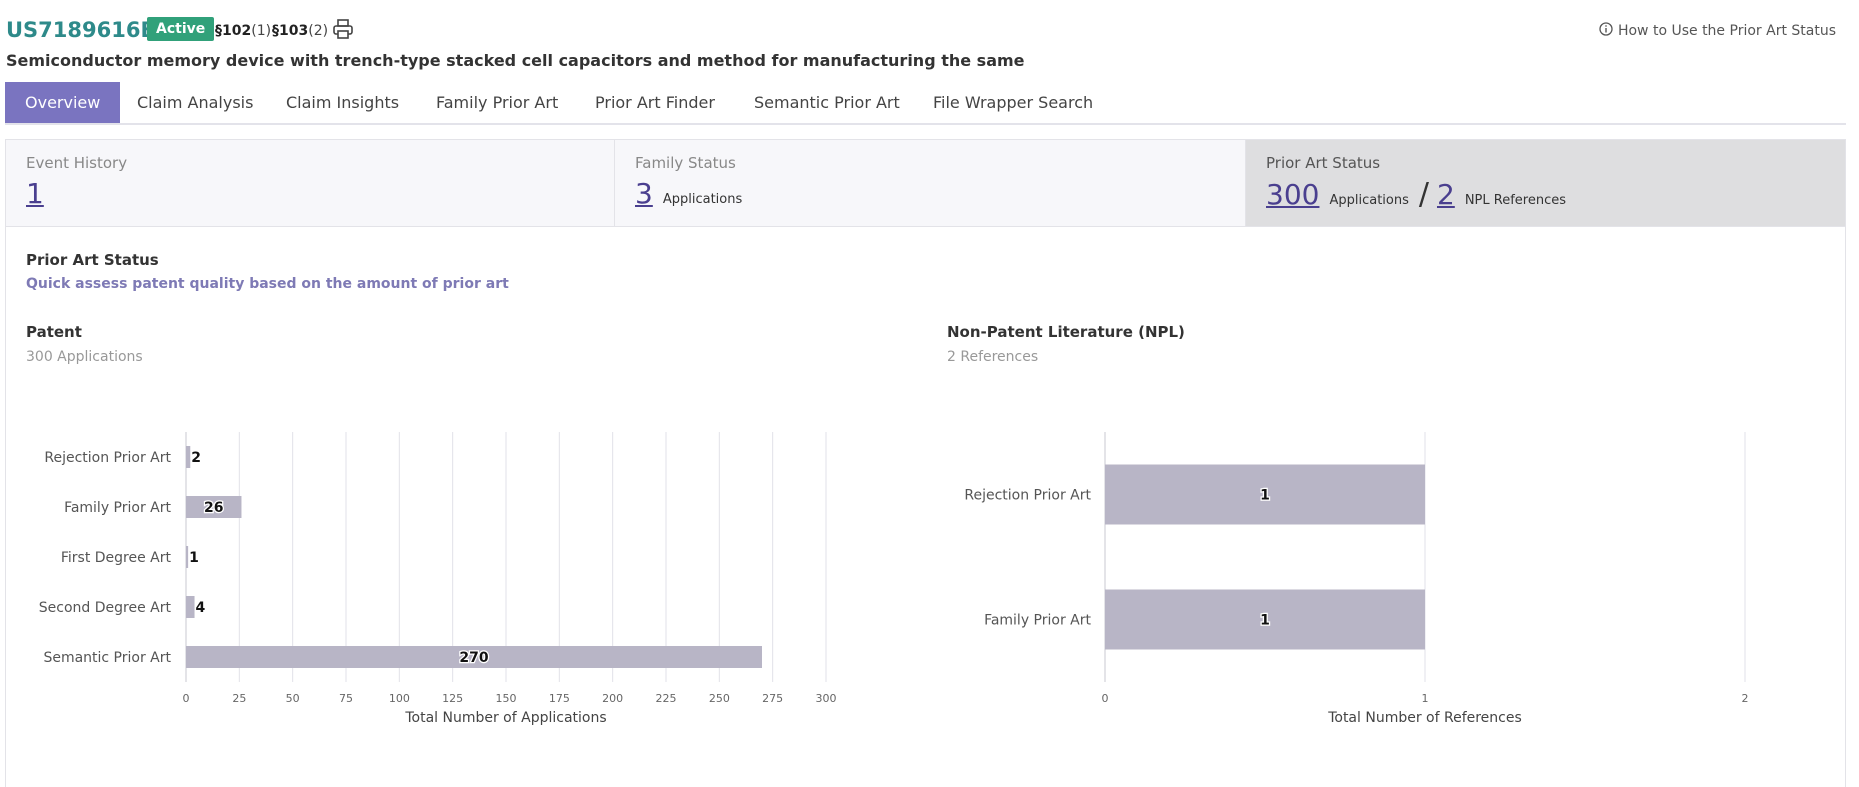 The width and height of the screenshot is (1859, 787). What do you see at coordinates (1293, 194) in the screenshot?
I see `prior-art-apps-count: 300` at bounding box center [1293, 194].